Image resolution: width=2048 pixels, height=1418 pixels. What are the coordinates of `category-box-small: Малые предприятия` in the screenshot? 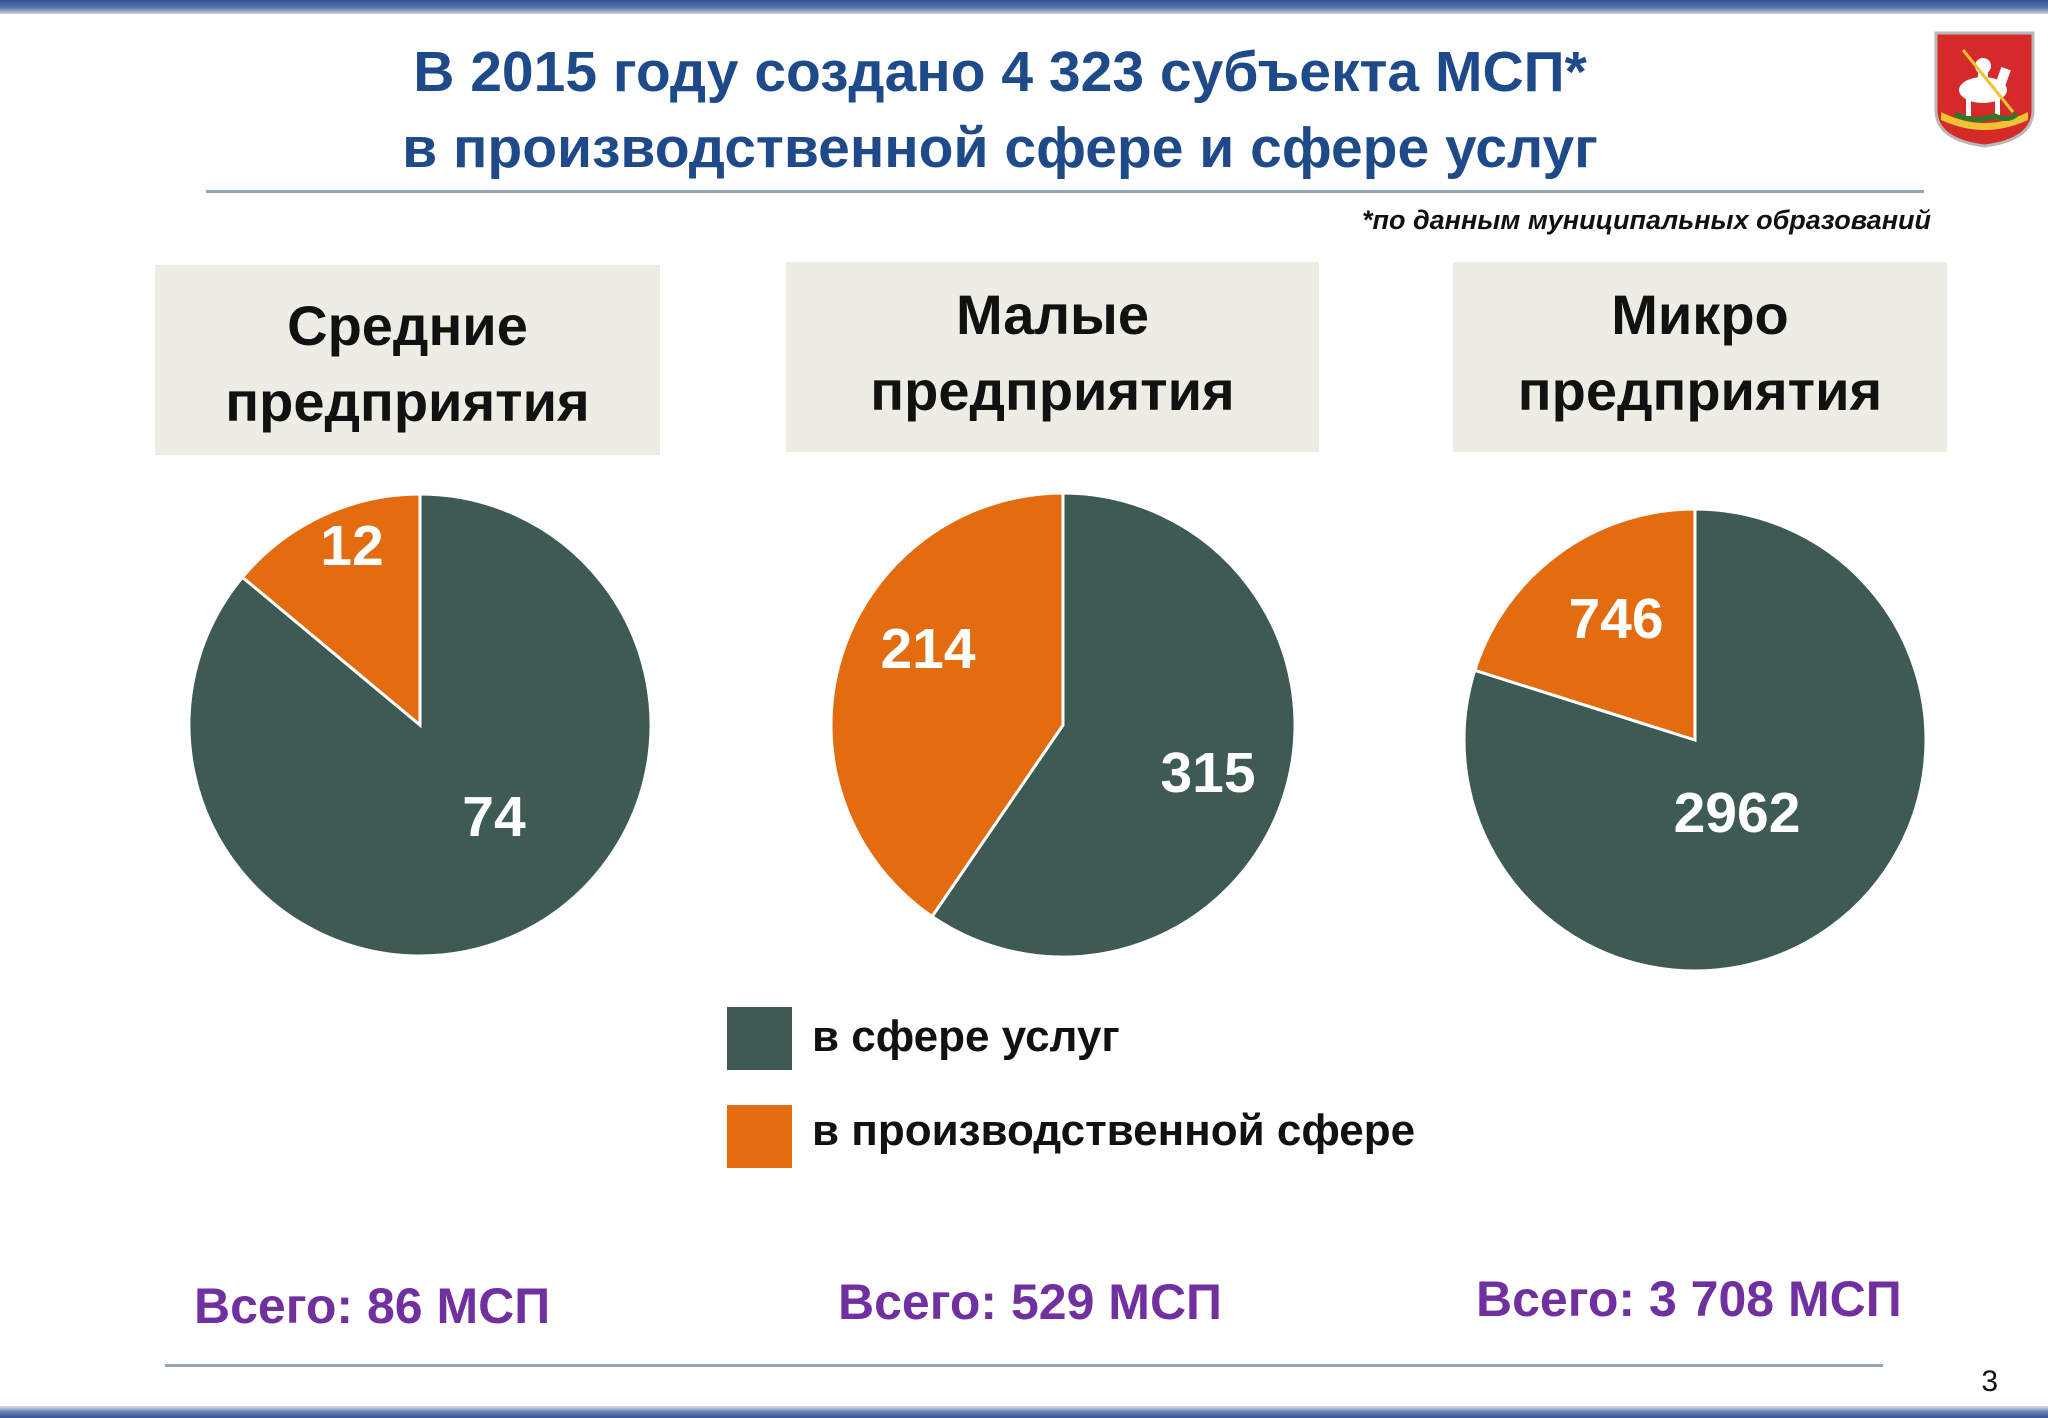 It's located at (1052, 357).